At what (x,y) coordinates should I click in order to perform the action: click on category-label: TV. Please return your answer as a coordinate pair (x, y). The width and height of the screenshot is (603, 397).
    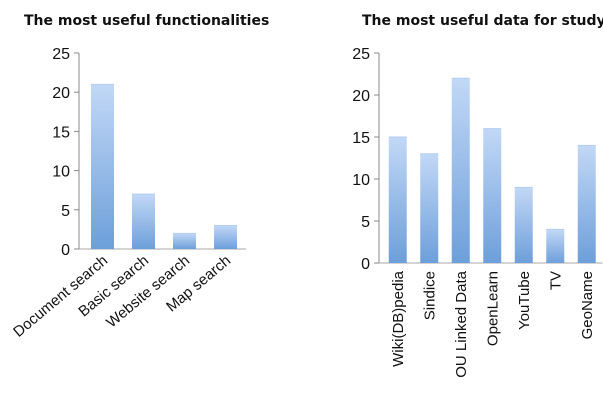
    Looking at the image, I should click on (555, 280).